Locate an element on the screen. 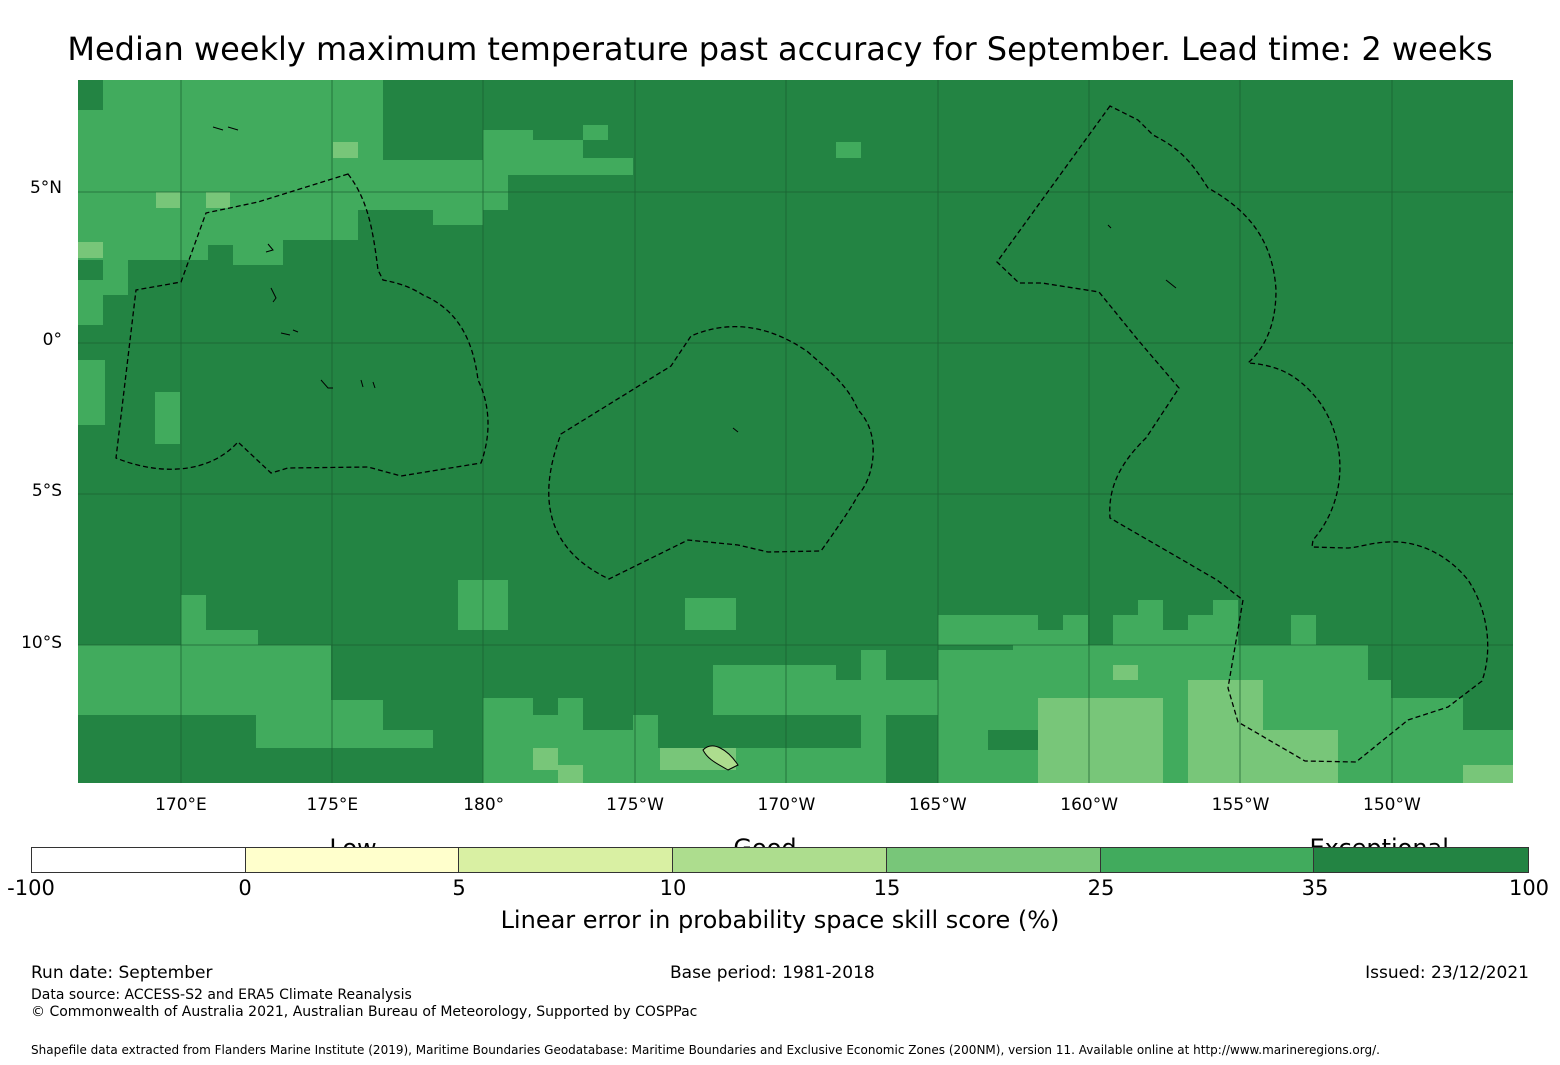  colorbar-tick: 25 is located at coordinates (1101, 888).